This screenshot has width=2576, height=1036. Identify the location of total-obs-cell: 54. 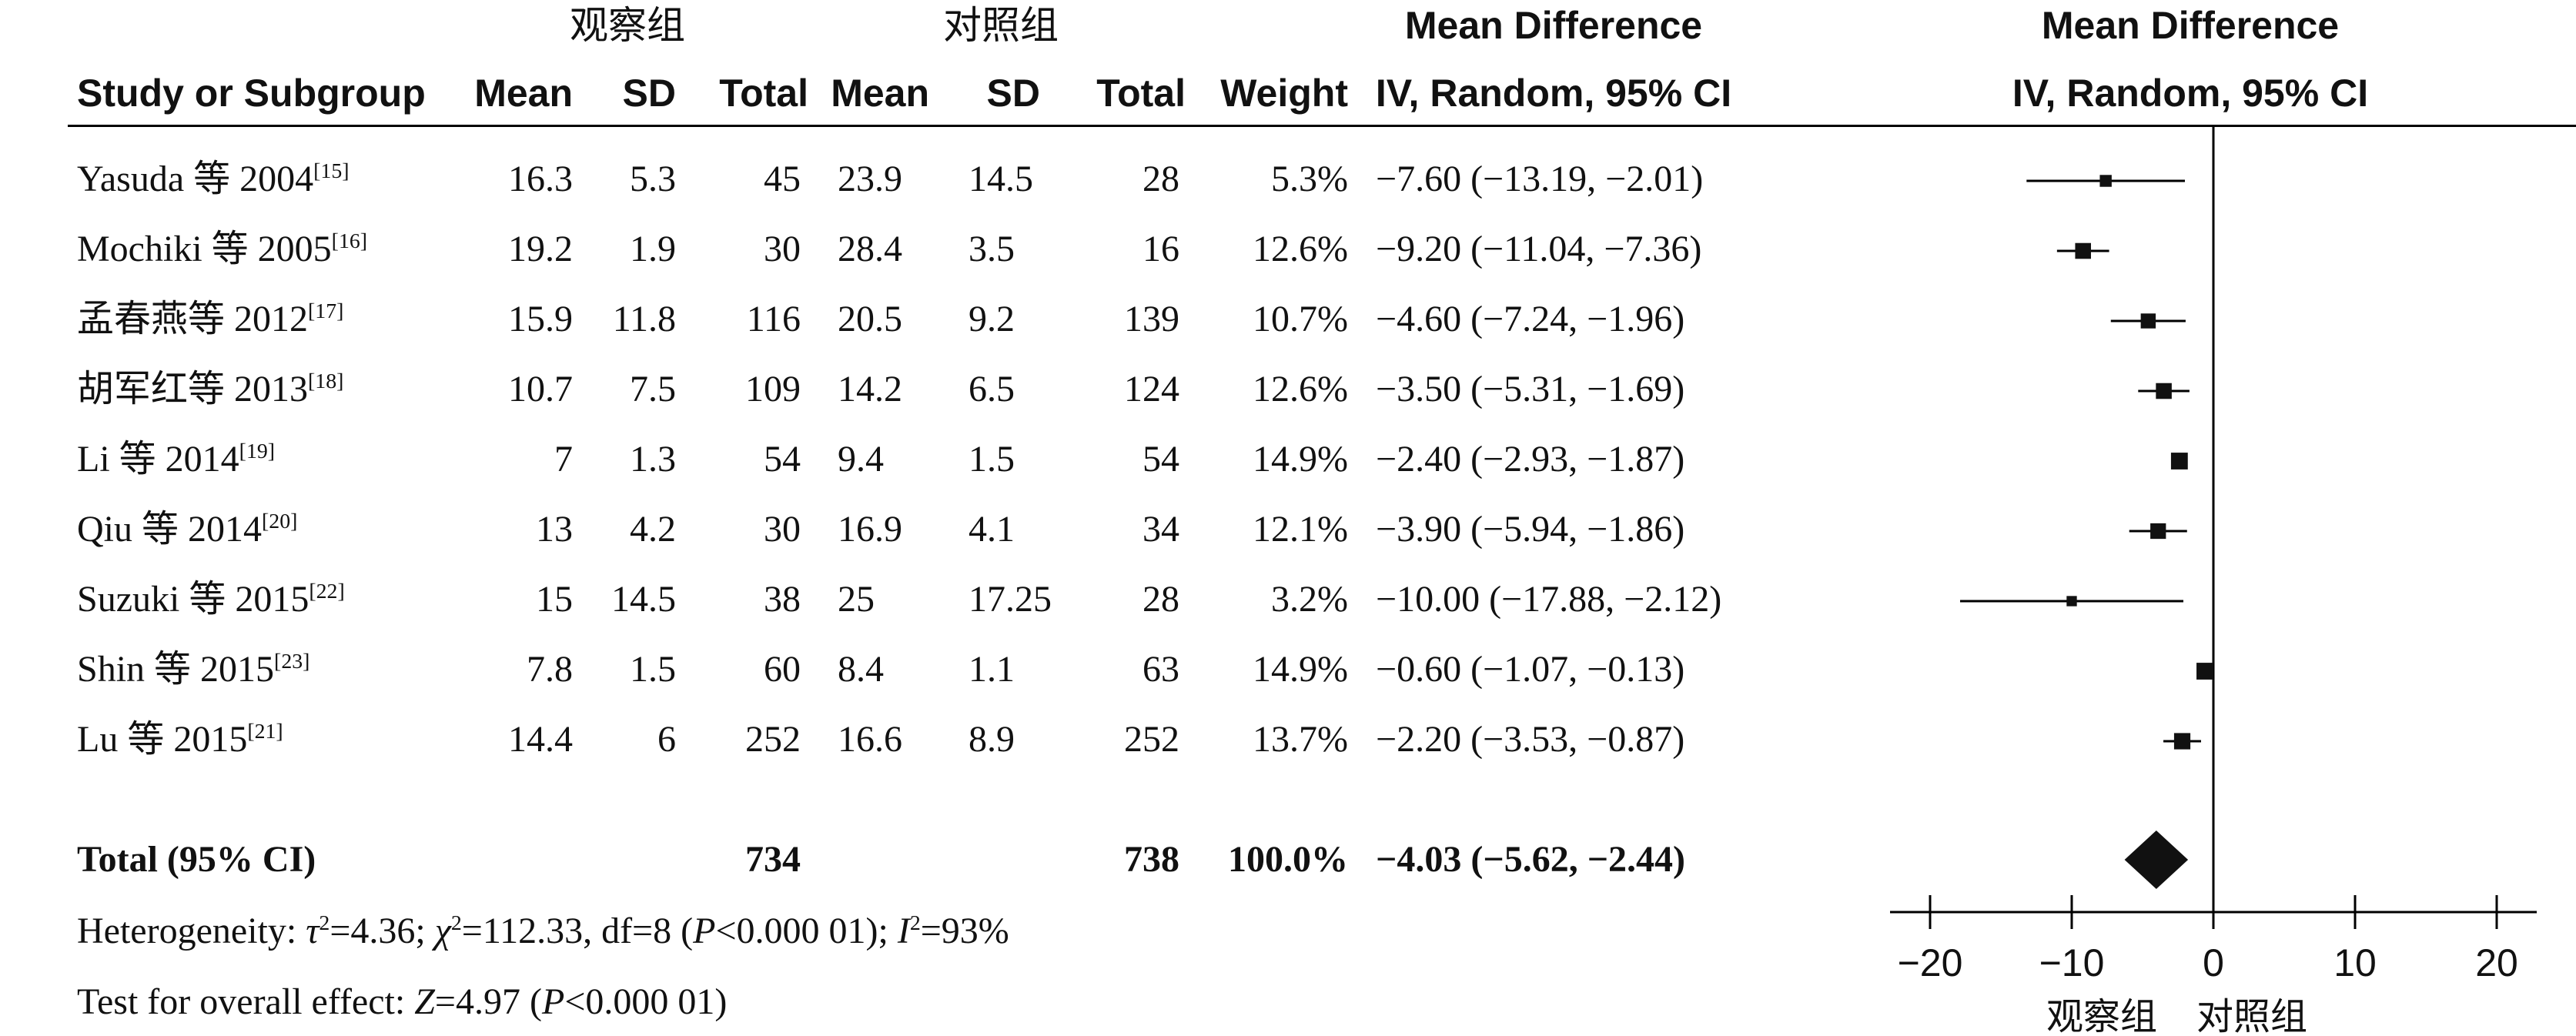
(783, 459).